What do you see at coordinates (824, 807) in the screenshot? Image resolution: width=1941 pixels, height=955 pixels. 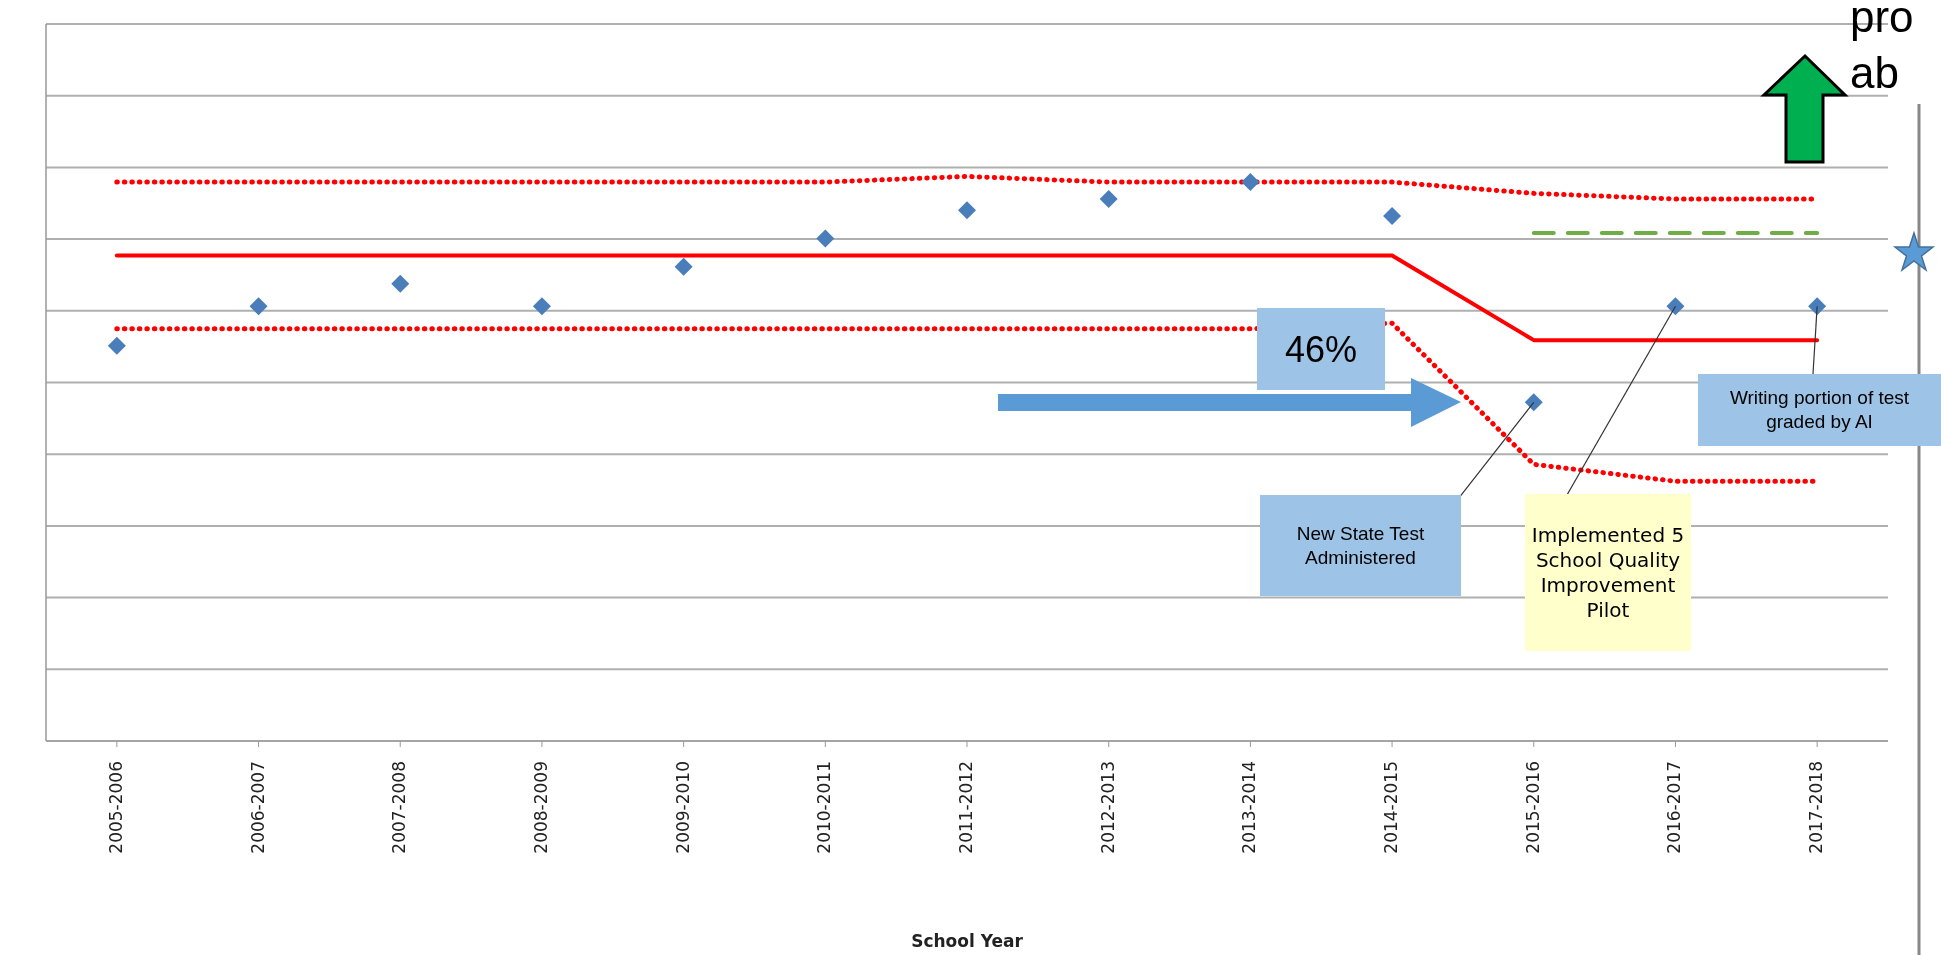 I see `x-tick-label: 2010-2011` at bounding box center [824, 807].